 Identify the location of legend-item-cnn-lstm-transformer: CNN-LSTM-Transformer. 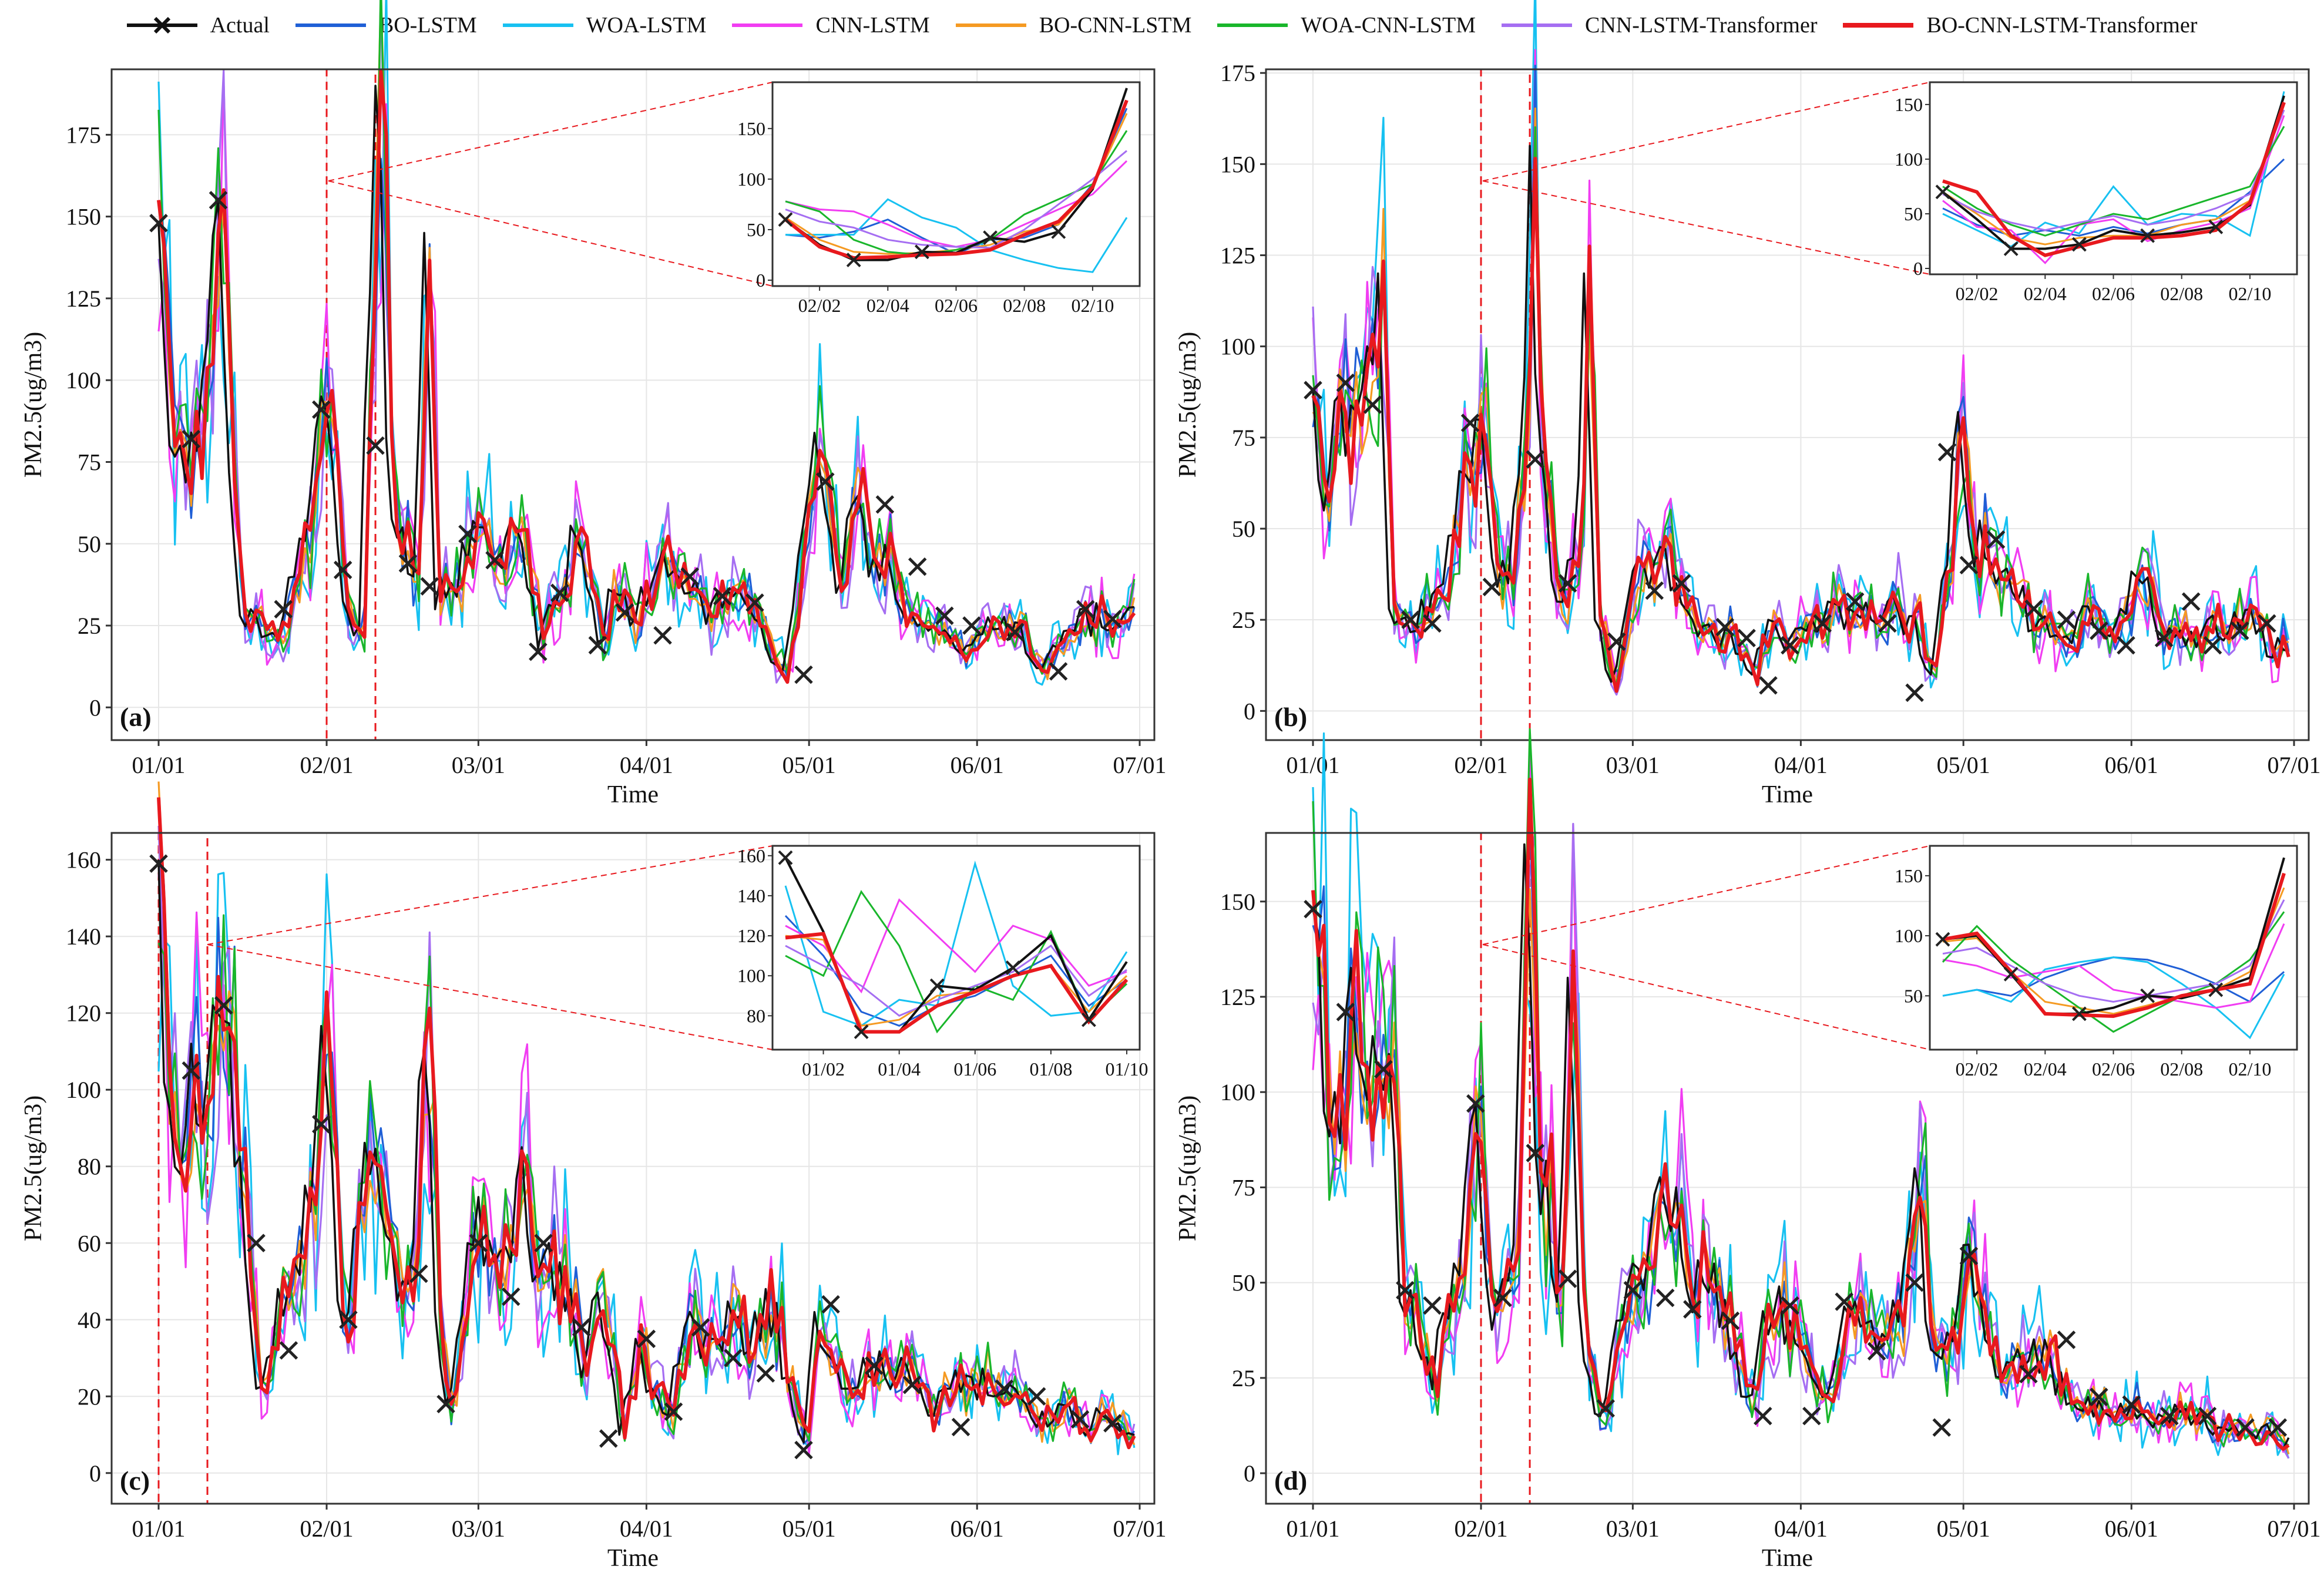
(1660, 25).